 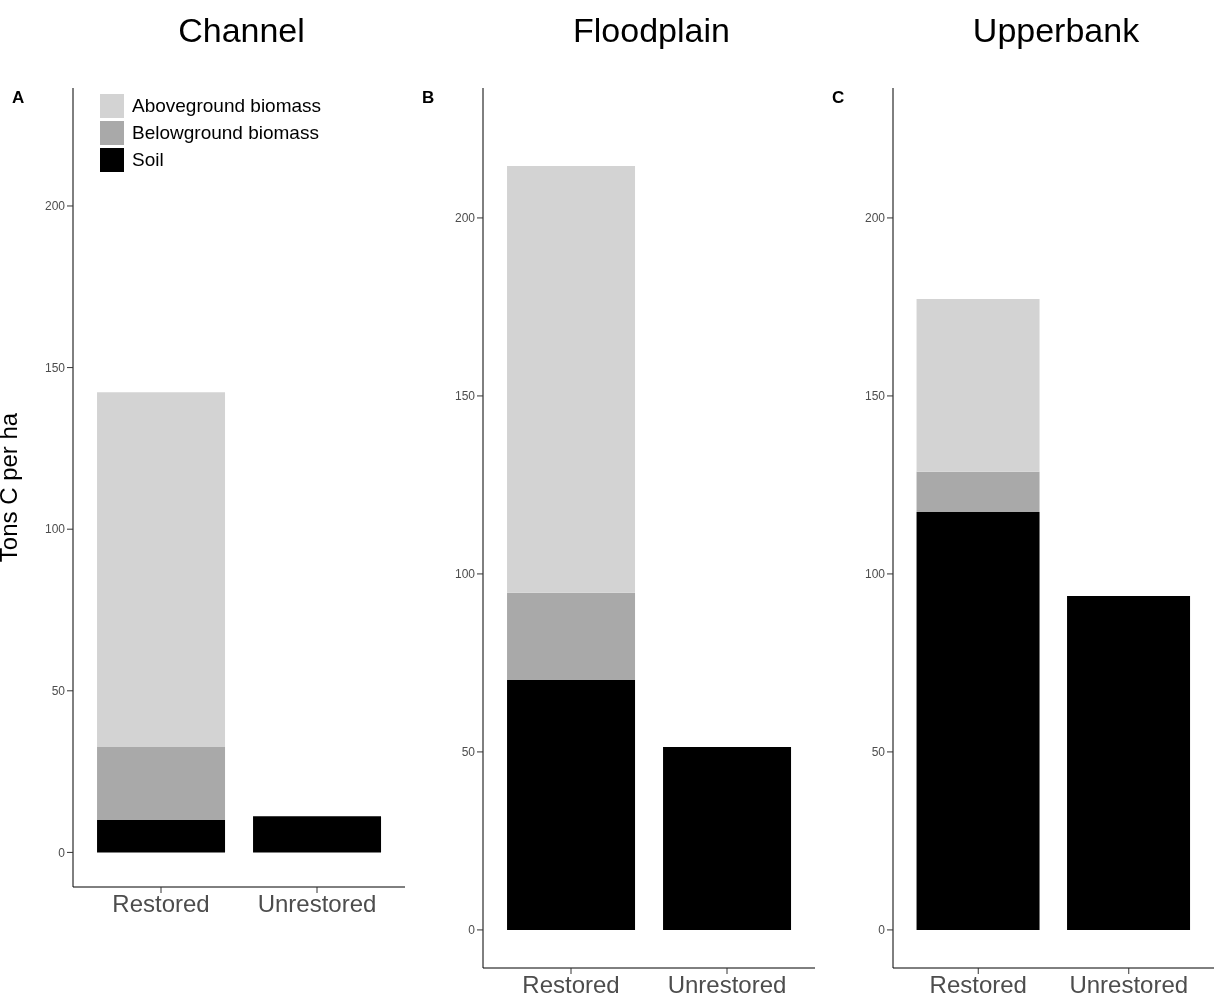 I want to click on legend-label: Soil, so click(x=148, y=159).